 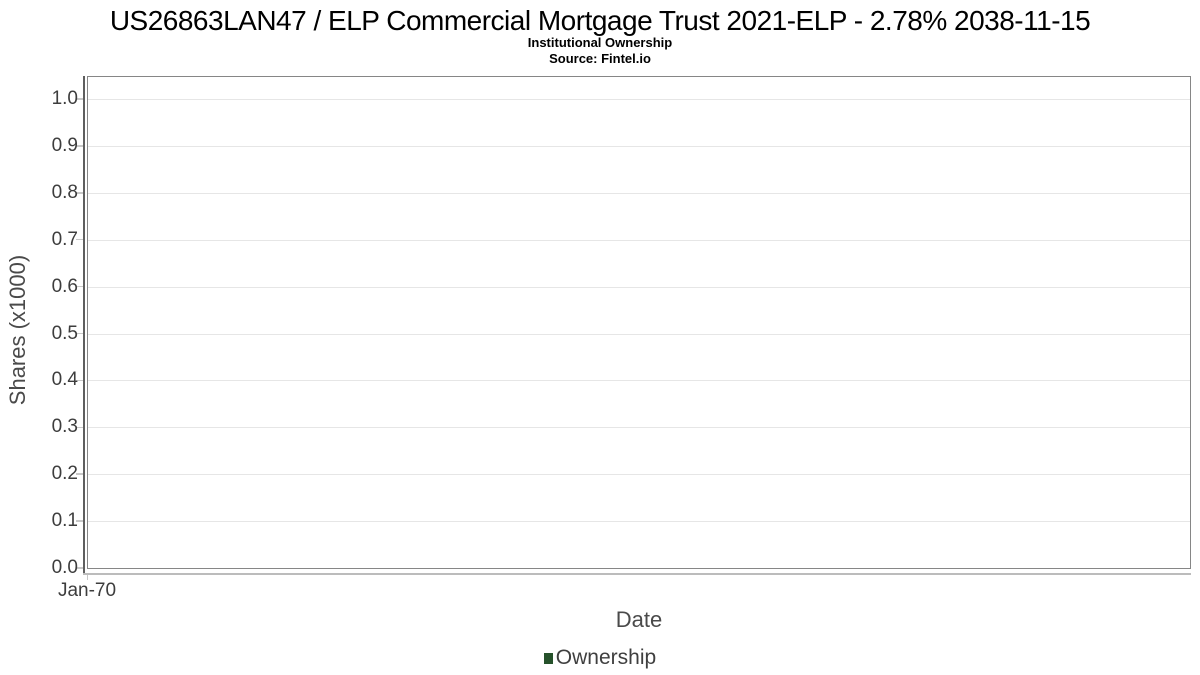 I want to click on y-tick-label: 0.1, so click(x=64, y=521).